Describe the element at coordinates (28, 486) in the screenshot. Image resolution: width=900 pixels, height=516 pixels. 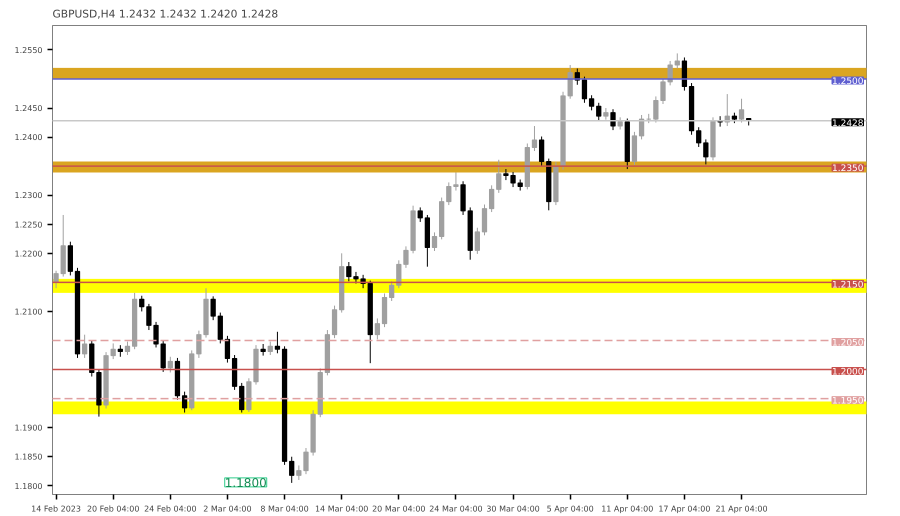
I see `y-tick-label: 1.1800` at that location.